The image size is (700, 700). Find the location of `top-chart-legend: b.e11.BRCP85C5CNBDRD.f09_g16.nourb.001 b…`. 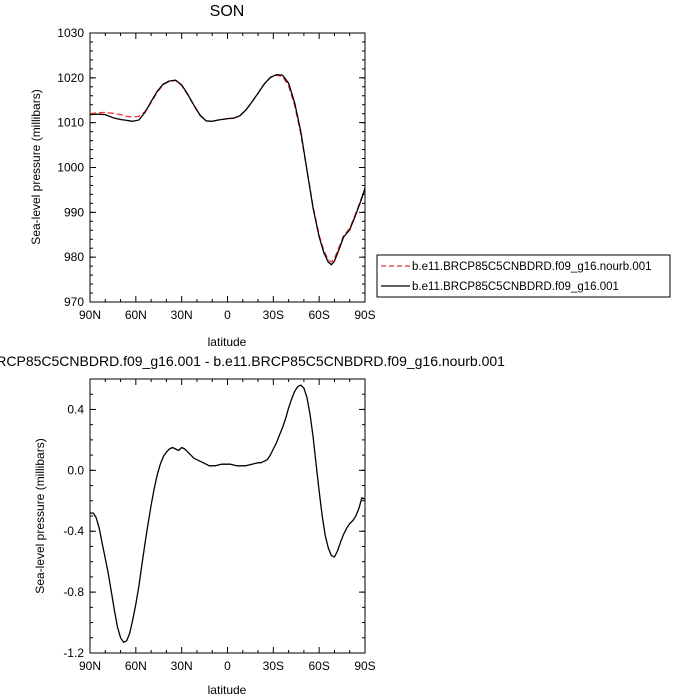

top-chart-legend: b.e11.BRCP85C5CNBDRD.f09_g16.nourb.001 b… is located at coordinates (523, 276).